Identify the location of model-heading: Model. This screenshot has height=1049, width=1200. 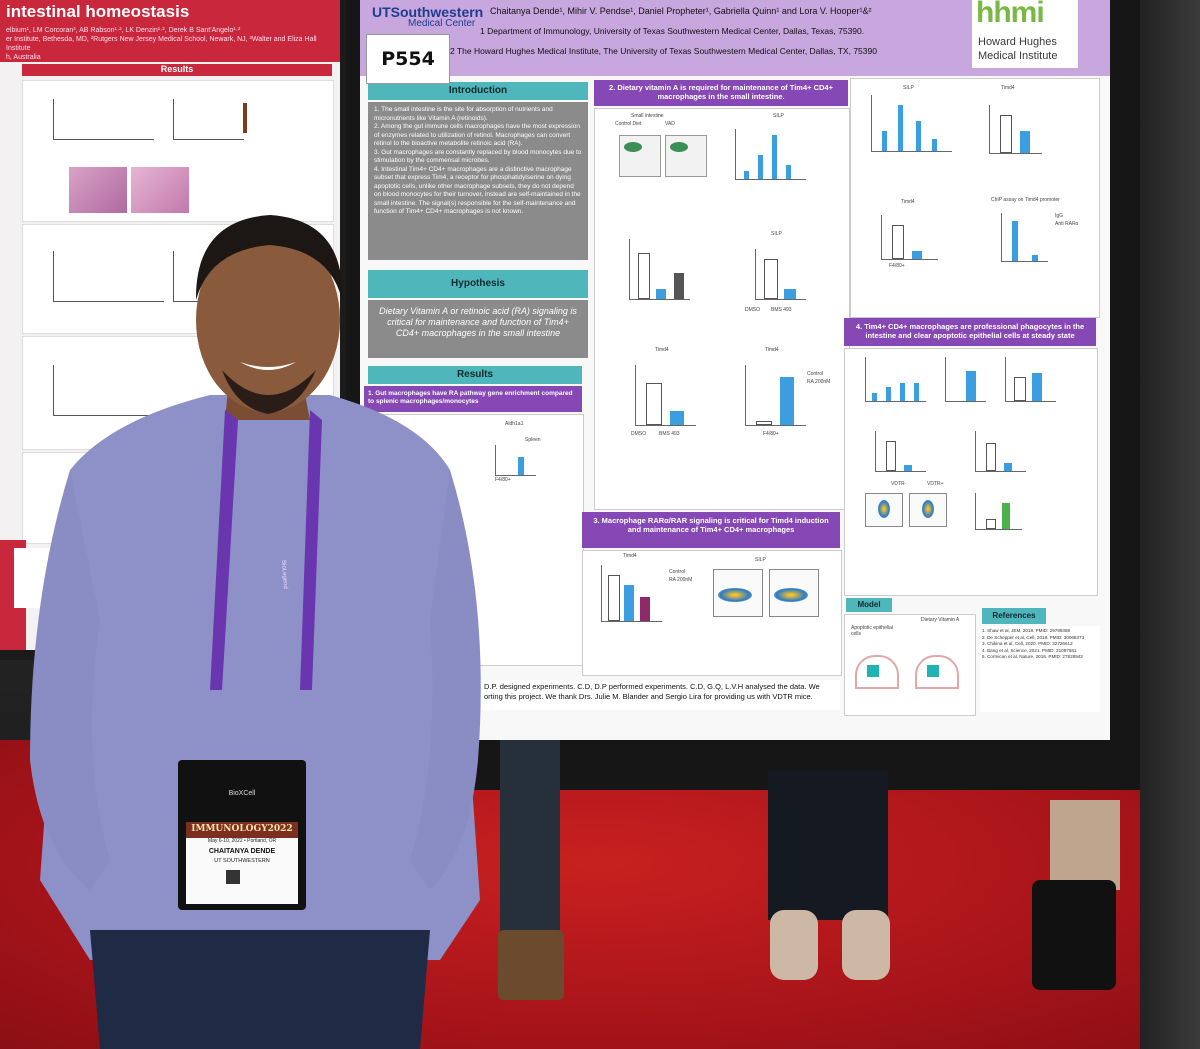
(869, 605).